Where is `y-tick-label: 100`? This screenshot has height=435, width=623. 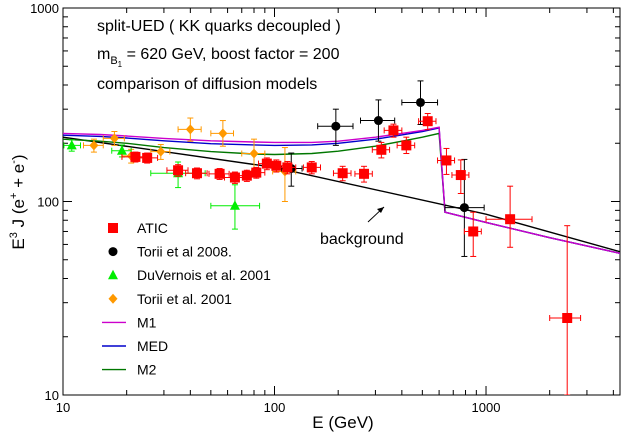 y-tick-label: 100 is located at coordinates (48, 202).